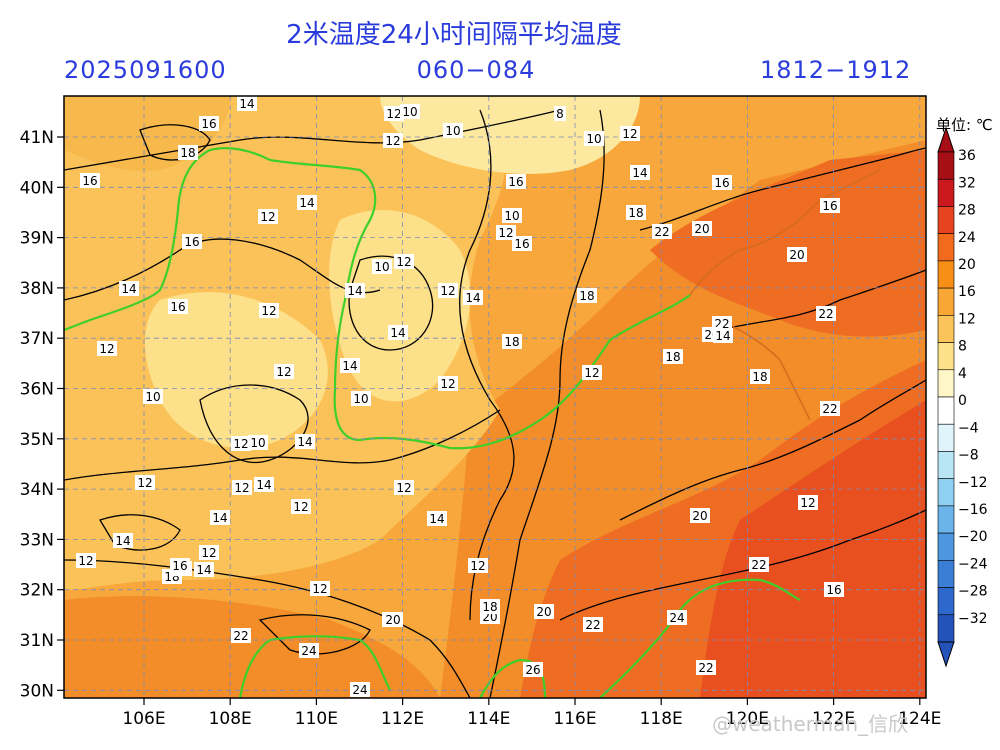 The height and width of the screenshot is (750, 1000). I want to click on colorbar-level-label: −4, so click(968, 428).